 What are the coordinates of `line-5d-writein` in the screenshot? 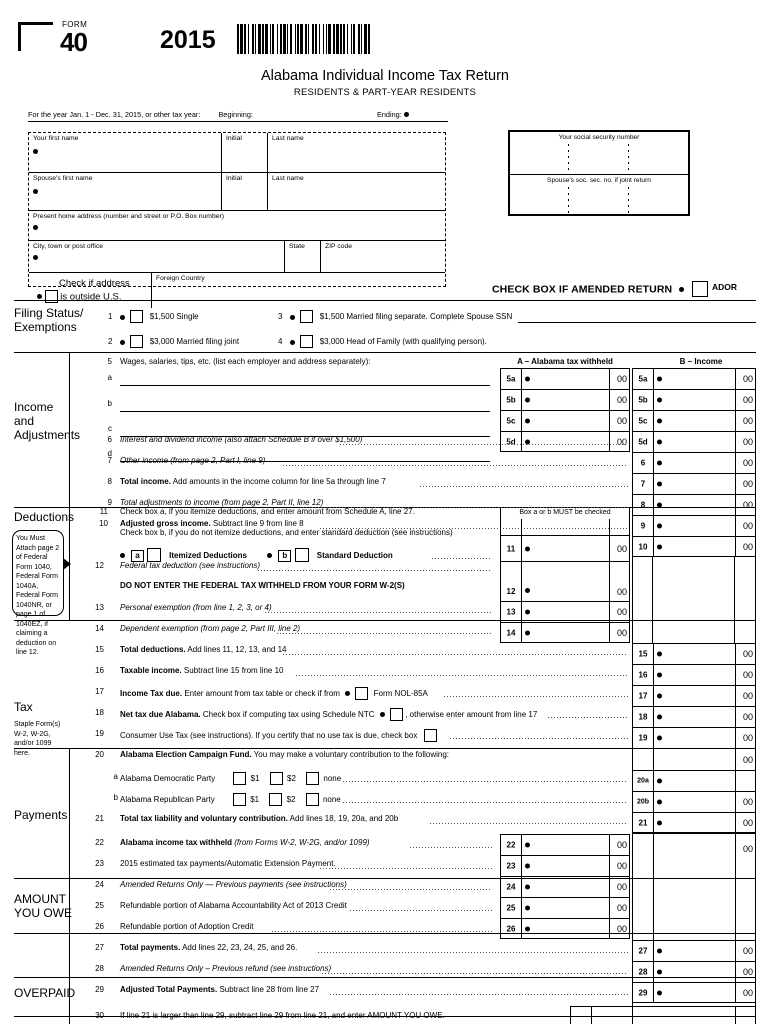 It's located at (305, 461).